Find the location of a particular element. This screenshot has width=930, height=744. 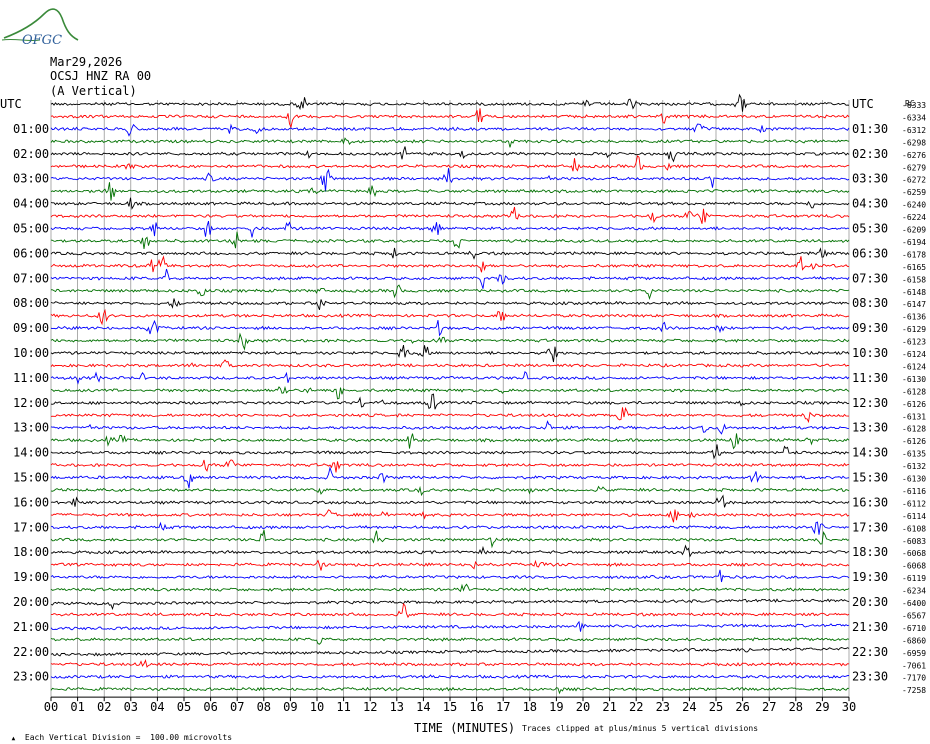

x-tick-label-30: 30 is located at coordinates (849, 707).